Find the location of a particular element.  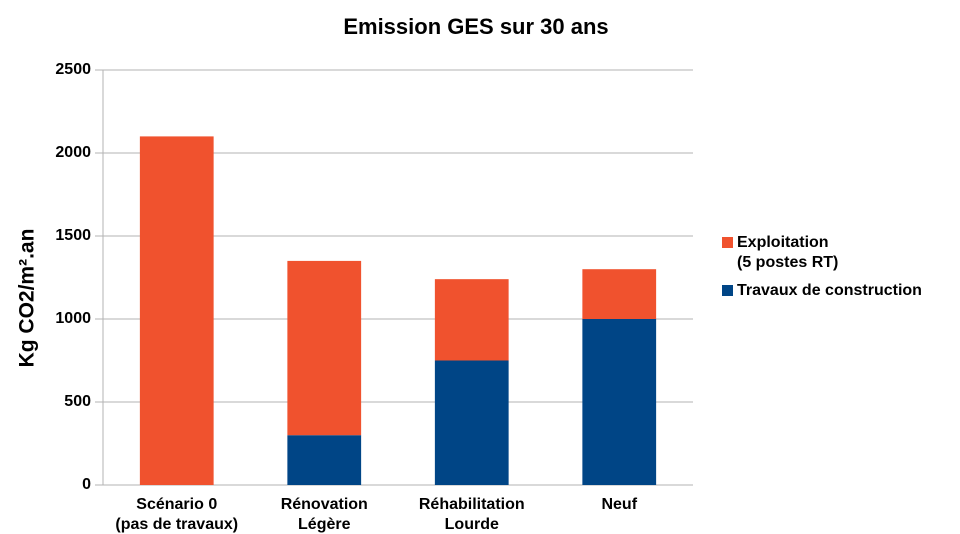

y-tick-label: 1500 is located at coordinates (73, 235).